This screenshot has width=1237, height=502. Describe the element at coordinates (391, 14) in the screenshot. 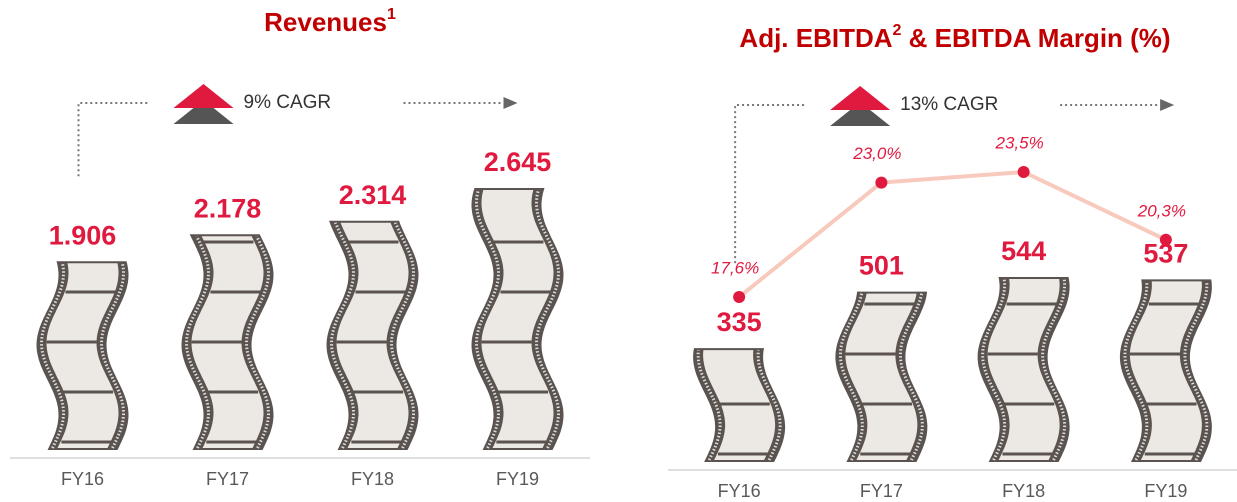

I see `title-superscript: 1` at that location.